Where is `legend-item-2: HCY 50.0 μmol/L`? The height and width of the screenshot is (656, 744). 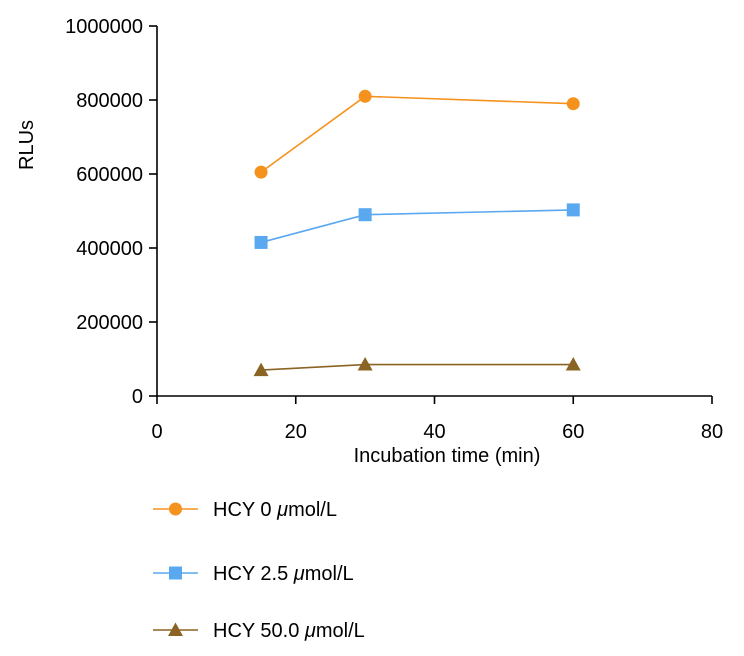
legend-item-2: HCY 50.0 μmol/L is located at coordinates (259, 631).